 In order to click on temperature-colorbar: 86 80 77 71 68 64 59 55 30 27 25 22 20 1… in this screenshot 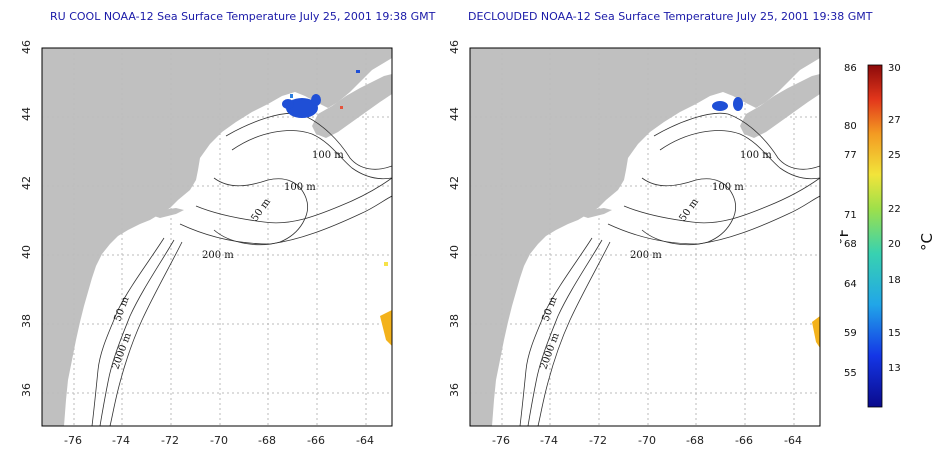, I will do `click(888, 235)`.